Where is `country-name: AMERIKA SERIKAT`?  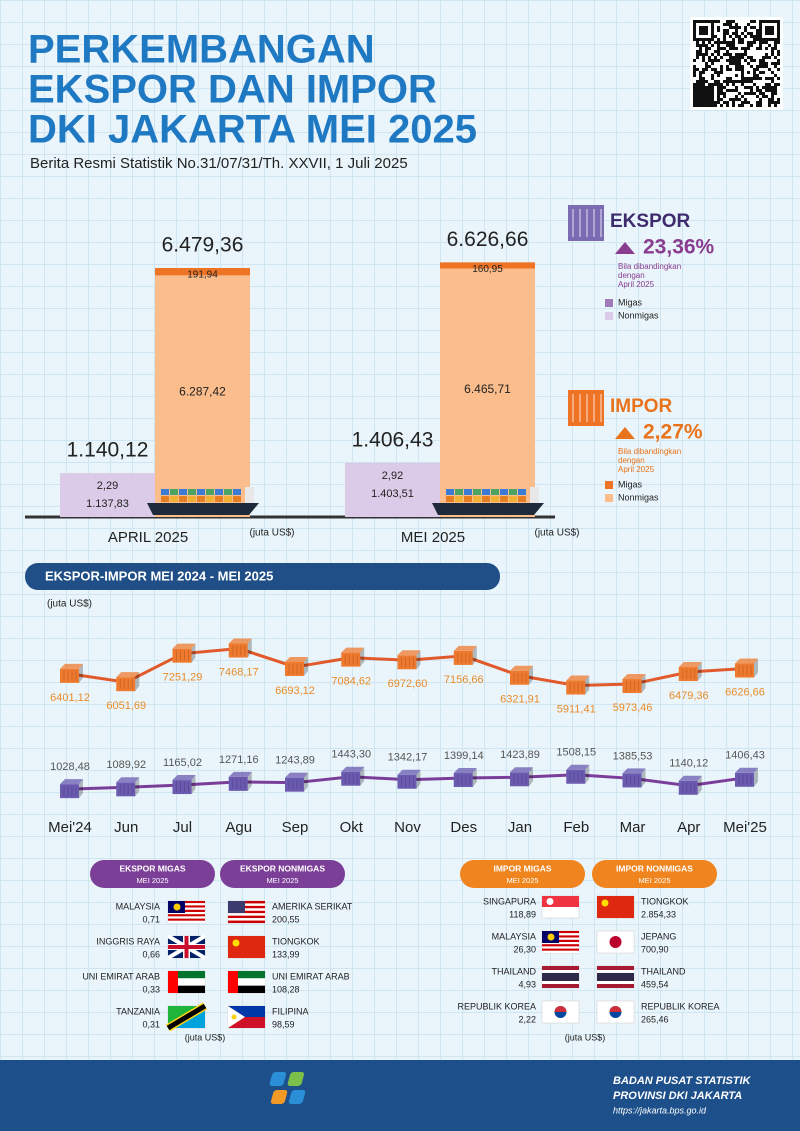 country-name: AMERIKA SERIKAT is located at coordinates (312, 906).